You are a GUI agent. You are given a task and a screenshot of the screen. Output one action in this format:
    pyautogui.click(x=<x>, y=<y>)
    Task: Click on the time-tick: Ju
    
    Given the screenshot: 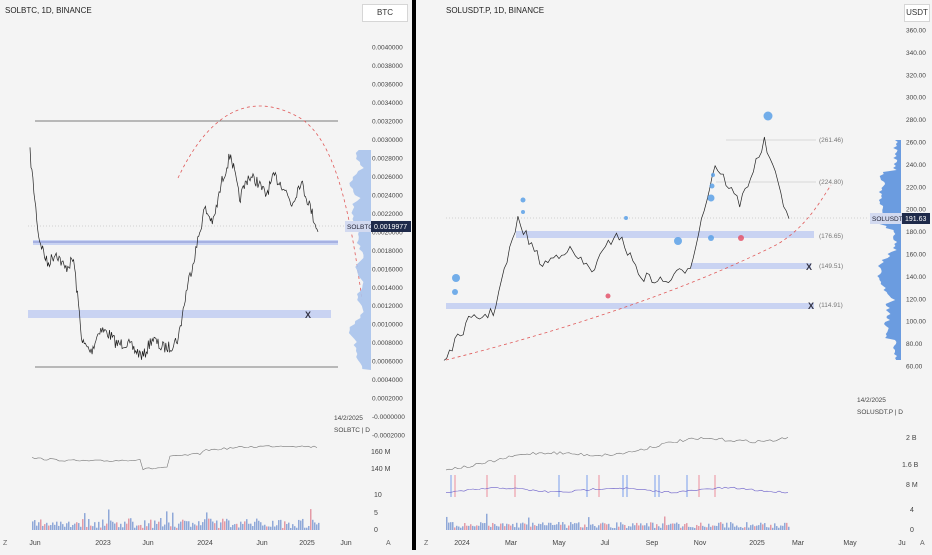 What is the action you would take?
    pyautogui.click(x=902, y=543)
    